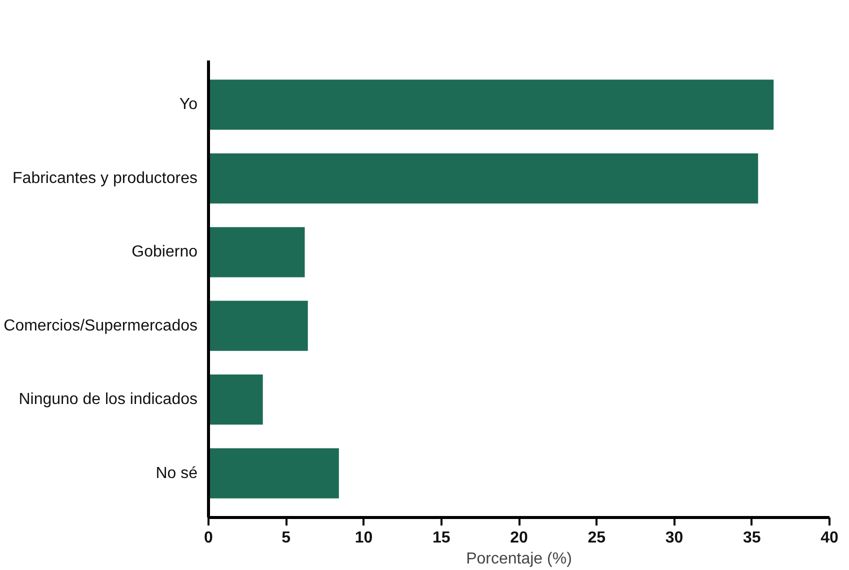 The width and height of the screenshot is (849, 570). I want to click on x-tick-label: 0, so click(209, 538).